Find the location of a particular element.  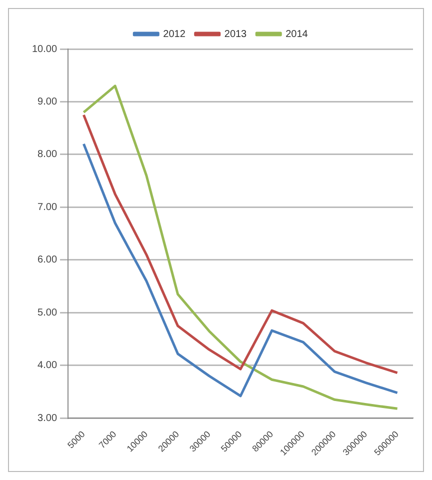

y-tick-label: 6.00 is located at coordinates (48, 260).